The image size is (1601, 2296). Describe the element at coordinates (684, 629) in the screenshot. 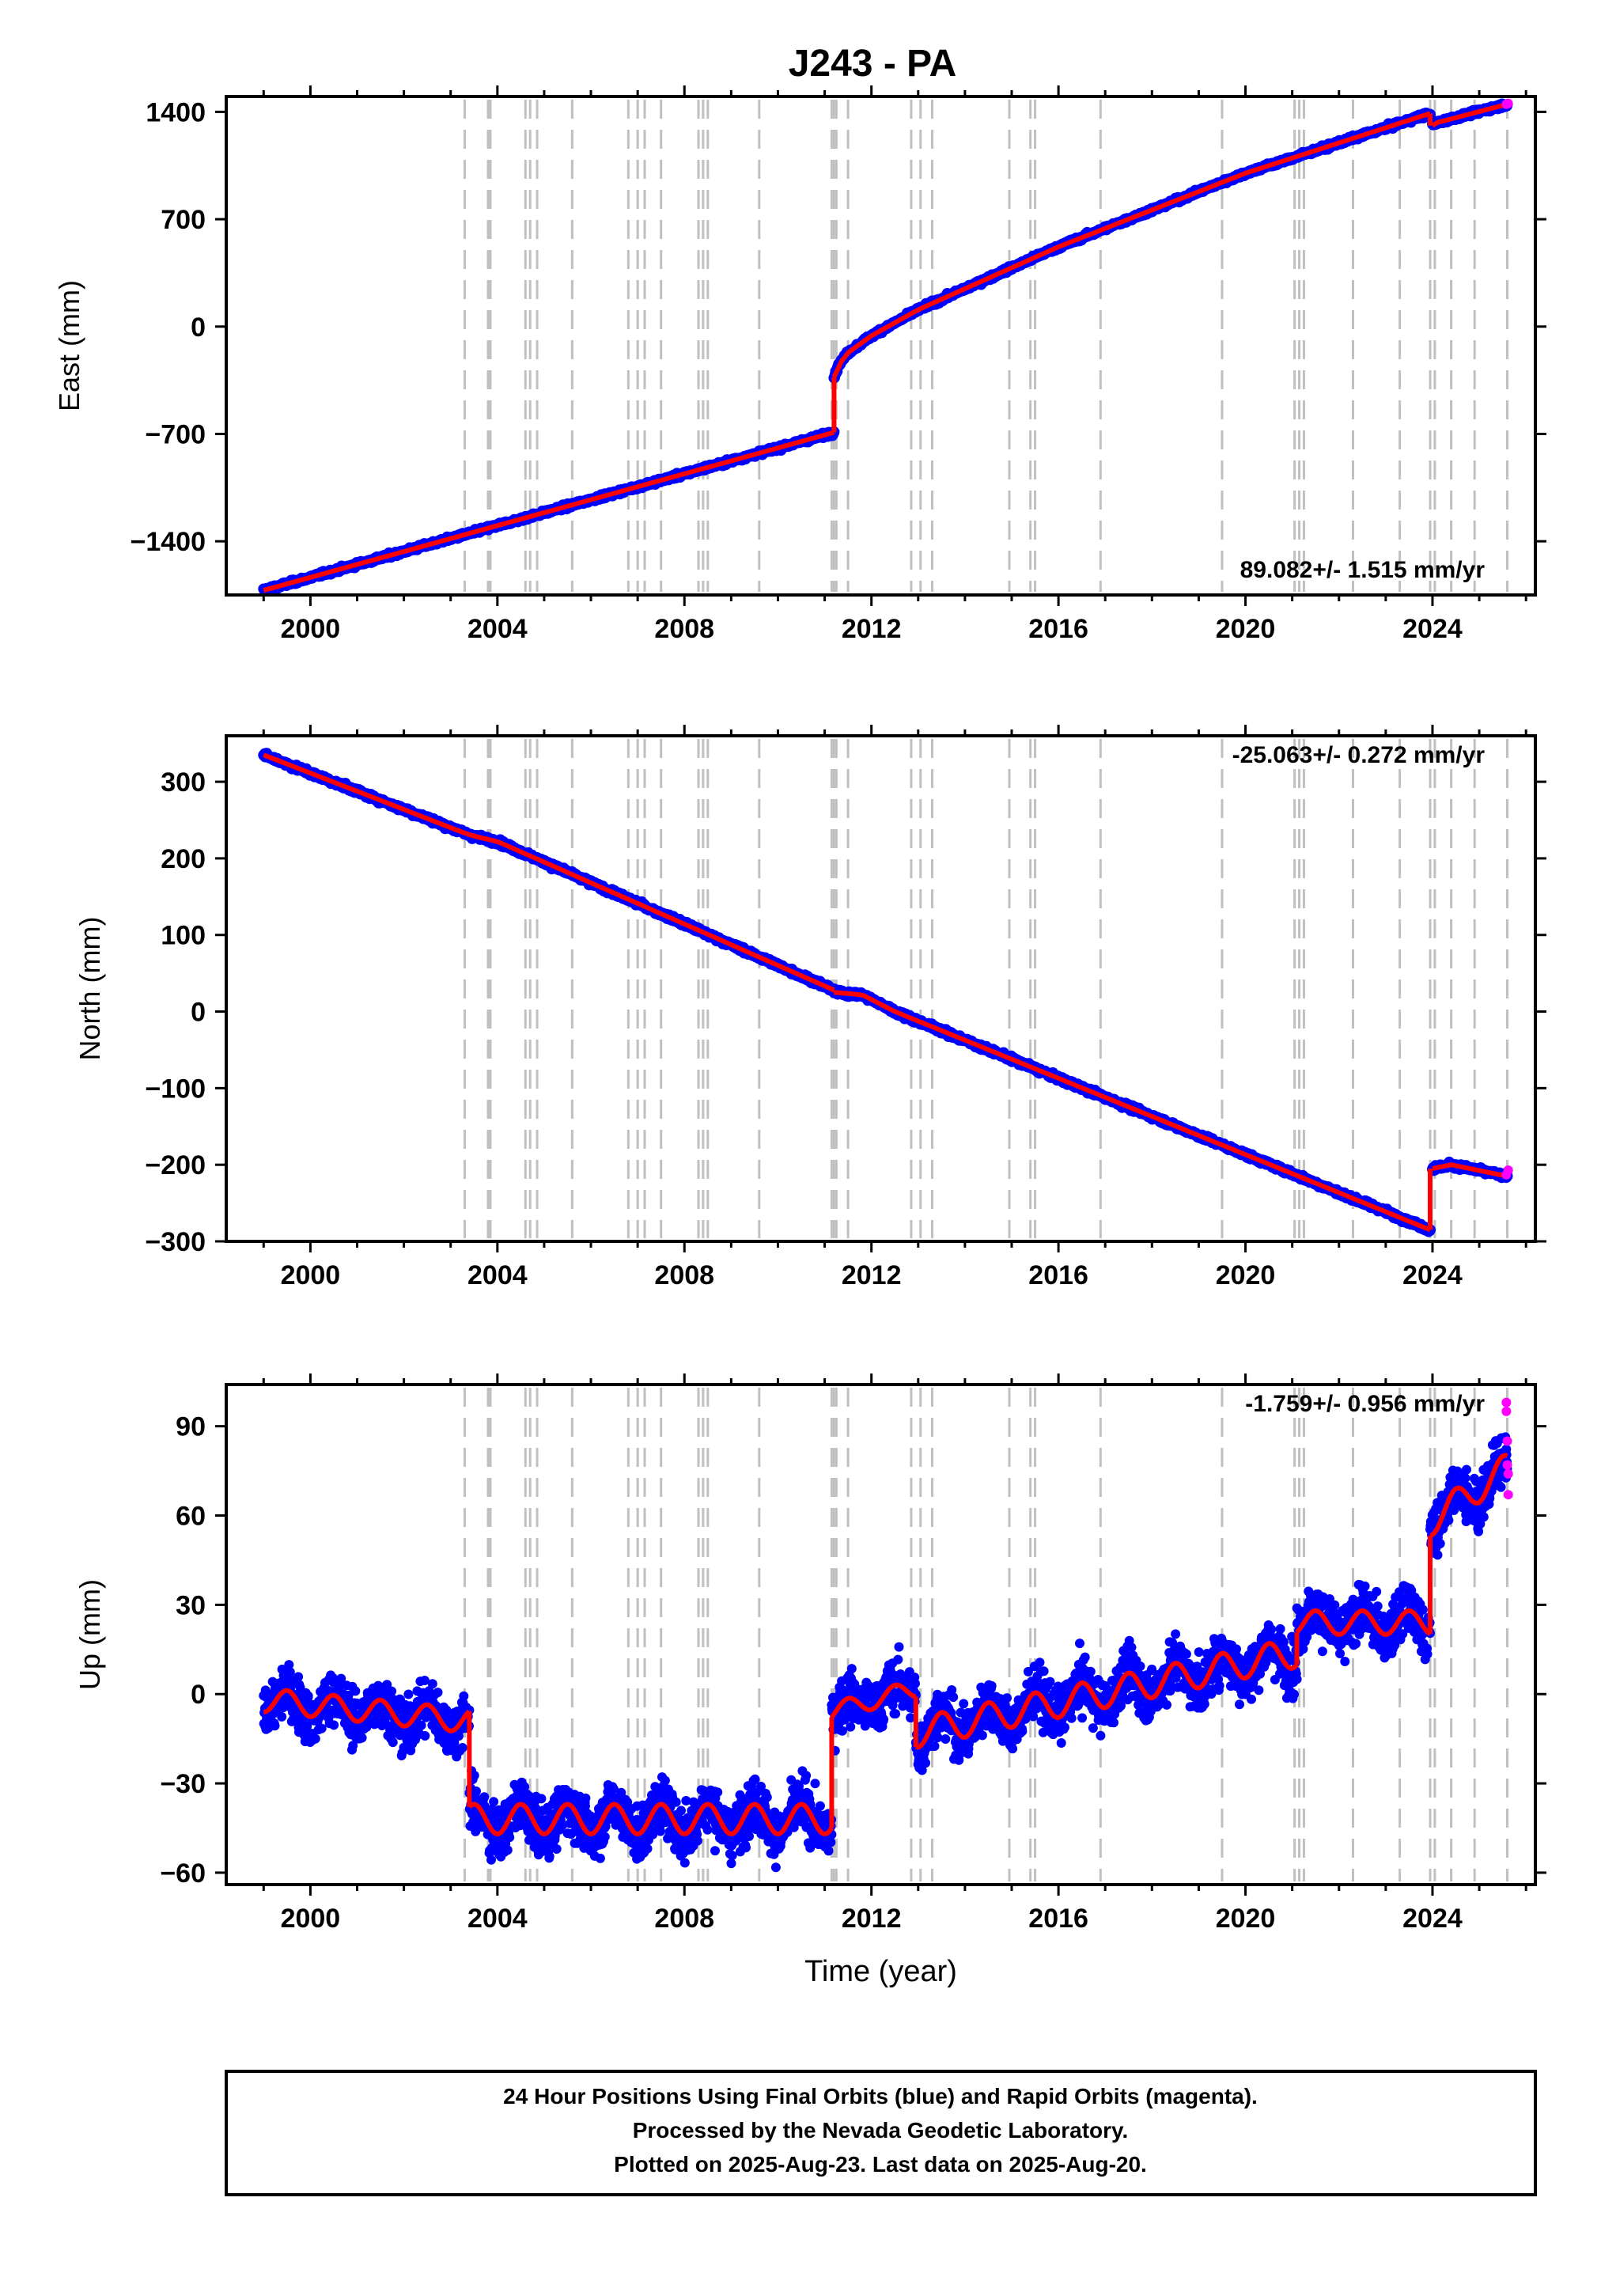

I see `x-tick-label: 2008` at that location.